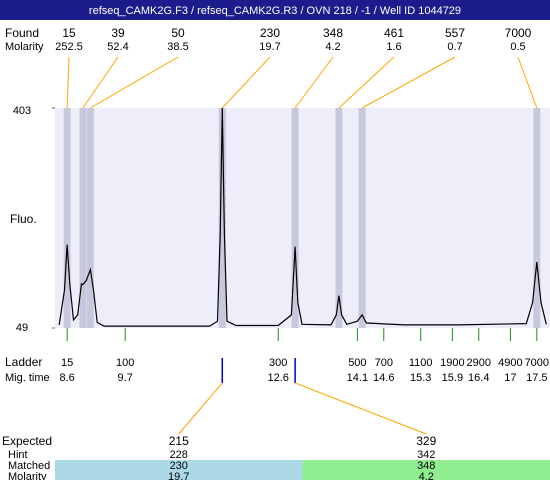  I want to click on ladder-size: 15, so click(67, 363).